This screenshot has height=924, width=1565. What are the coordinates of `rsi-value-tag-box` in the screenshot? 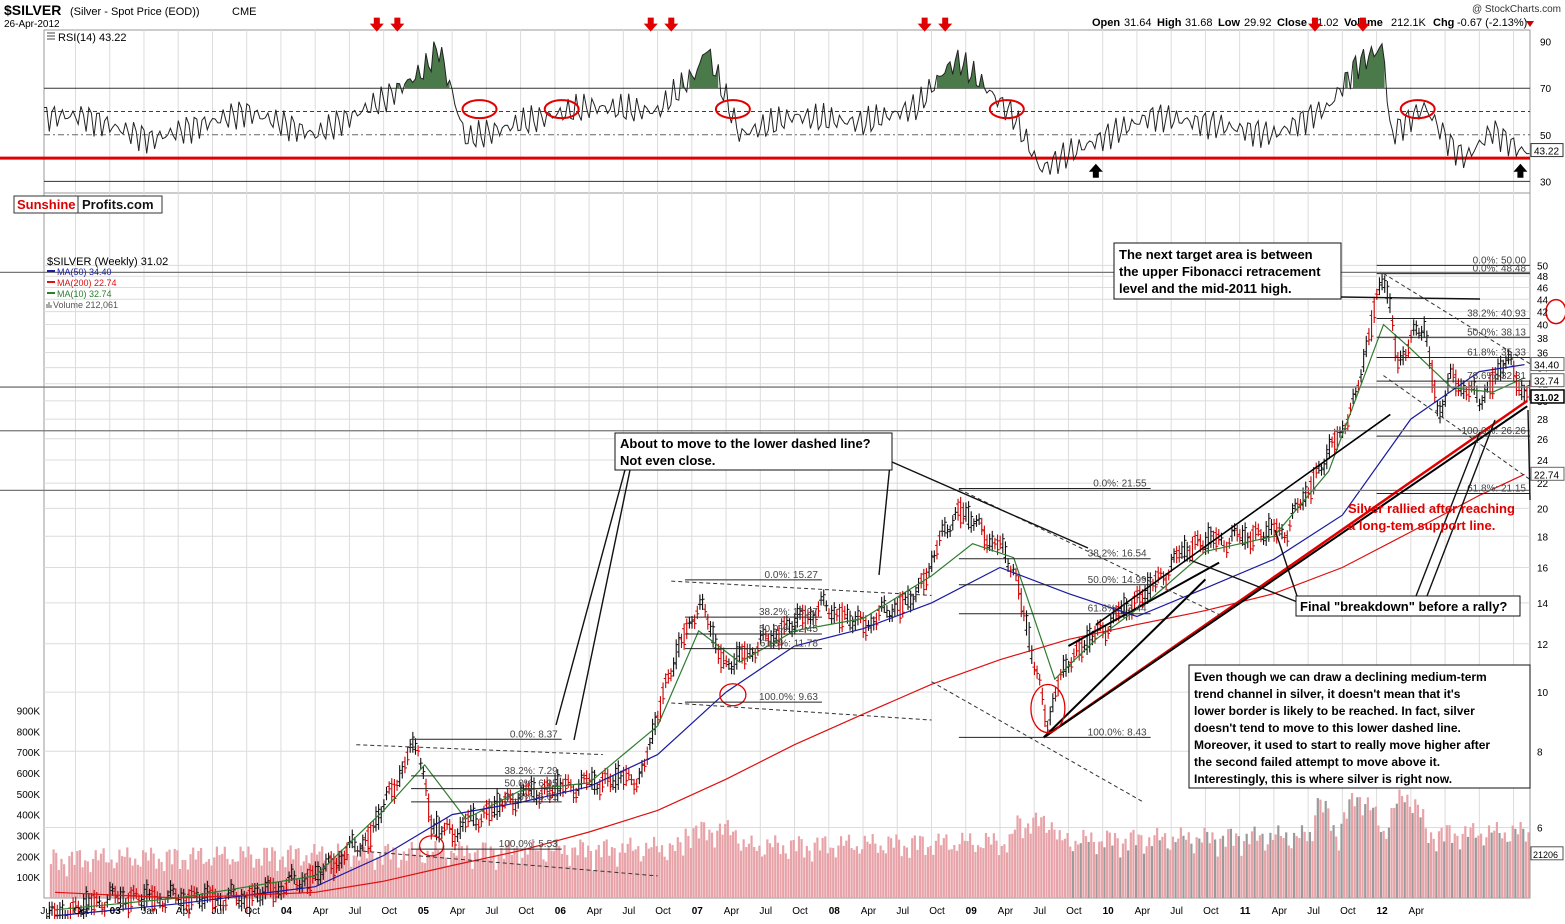 It's located at (1547, 150).